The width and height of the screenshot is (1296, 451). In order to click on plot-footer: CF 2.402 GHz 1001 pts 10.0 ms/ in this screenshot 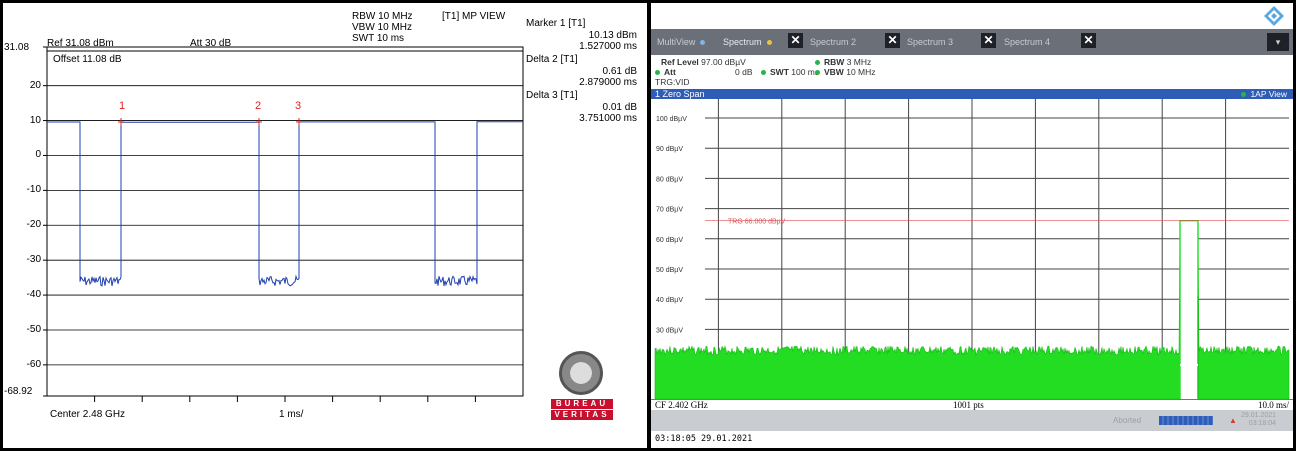, I will do `click(972, 404)`.